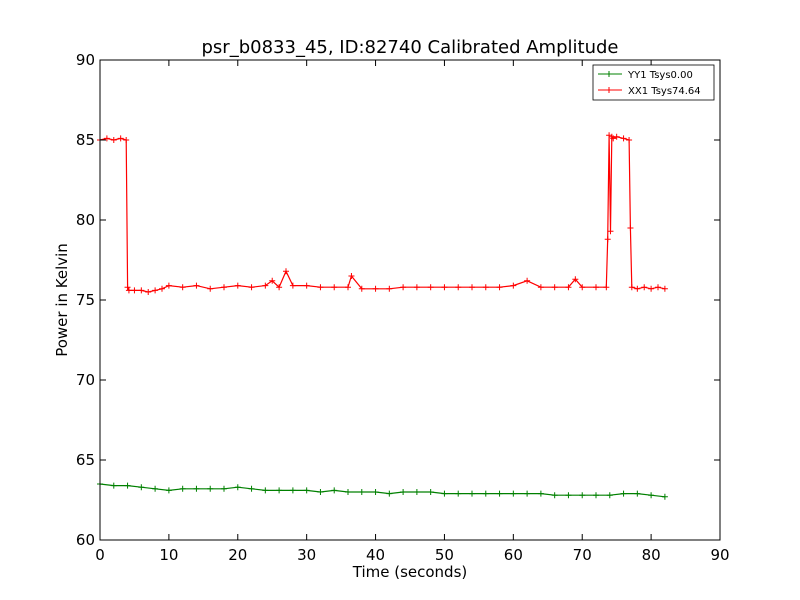 Image resolution: width=800 pixels, height=600 pixels. What do you see at coordinates (719, 555) in the screenshot?
I see `x-tick-label: 90` at bounding box center [719, 555].